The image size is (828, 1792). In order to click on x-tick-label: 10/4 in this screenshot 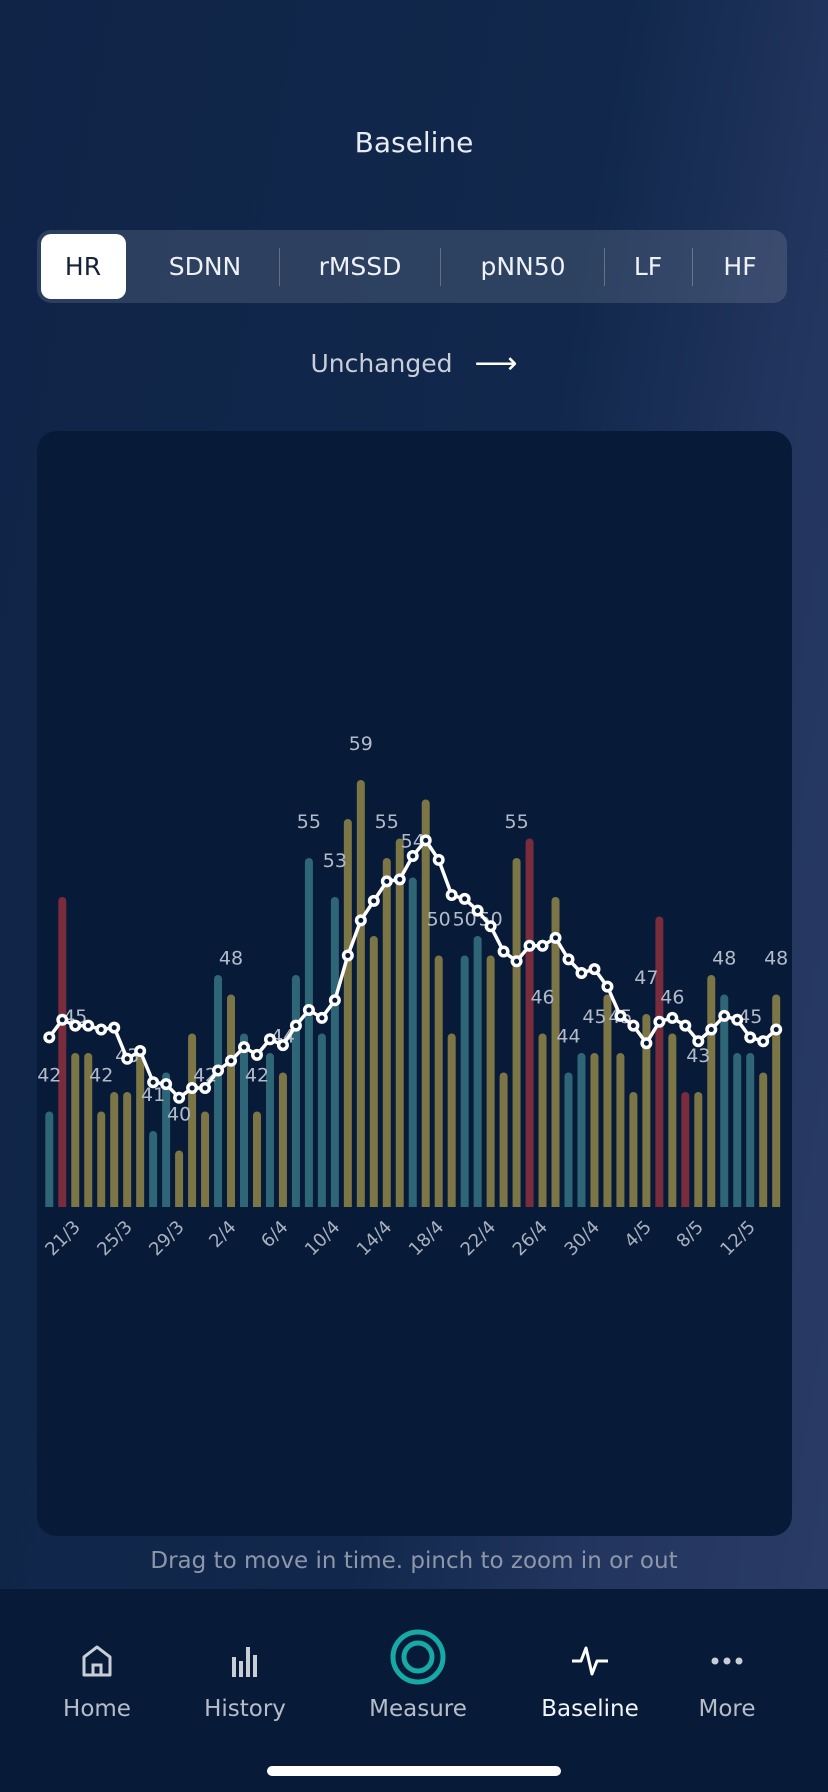, I will do `click(322, 1238)`.